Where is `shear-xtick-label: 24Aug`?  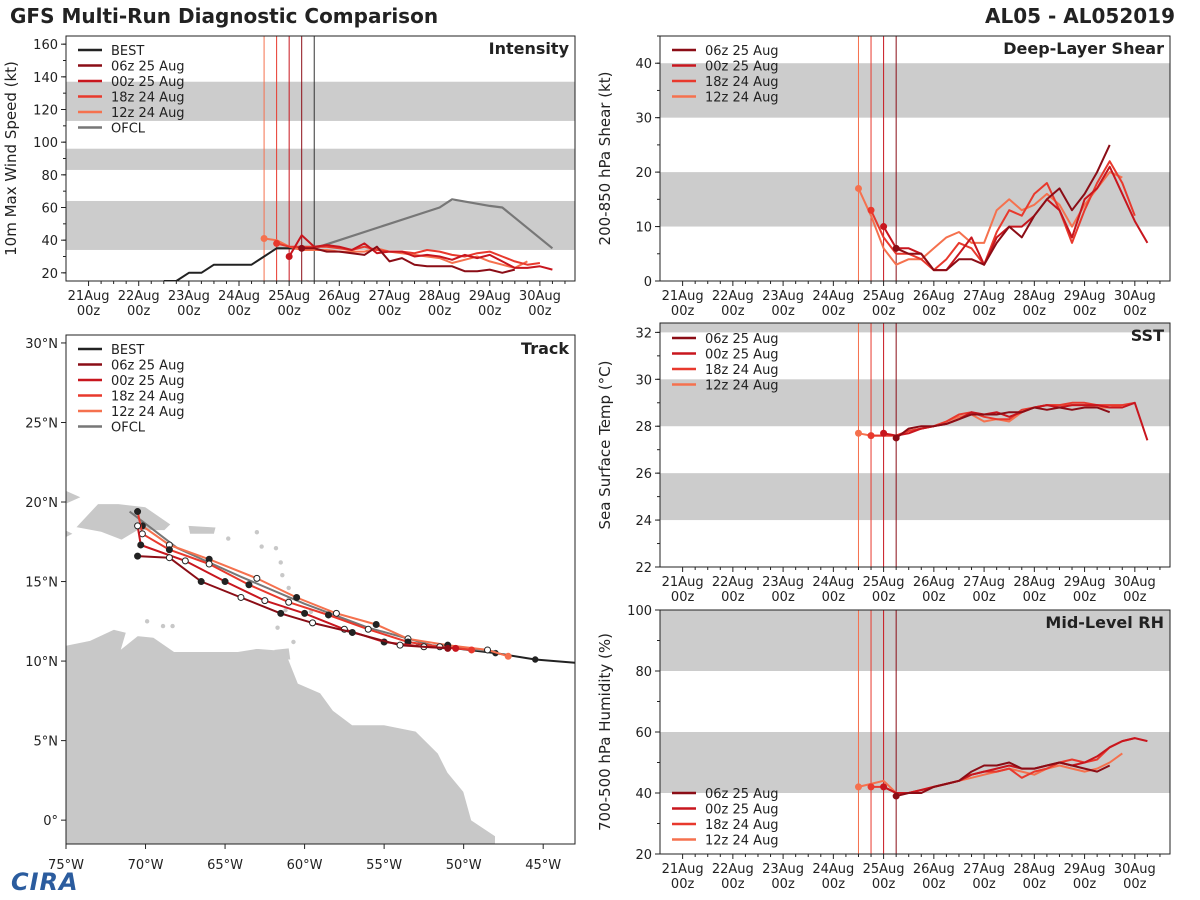 shear-xtick-label: 24Aug is located at coordinates (833, 296).